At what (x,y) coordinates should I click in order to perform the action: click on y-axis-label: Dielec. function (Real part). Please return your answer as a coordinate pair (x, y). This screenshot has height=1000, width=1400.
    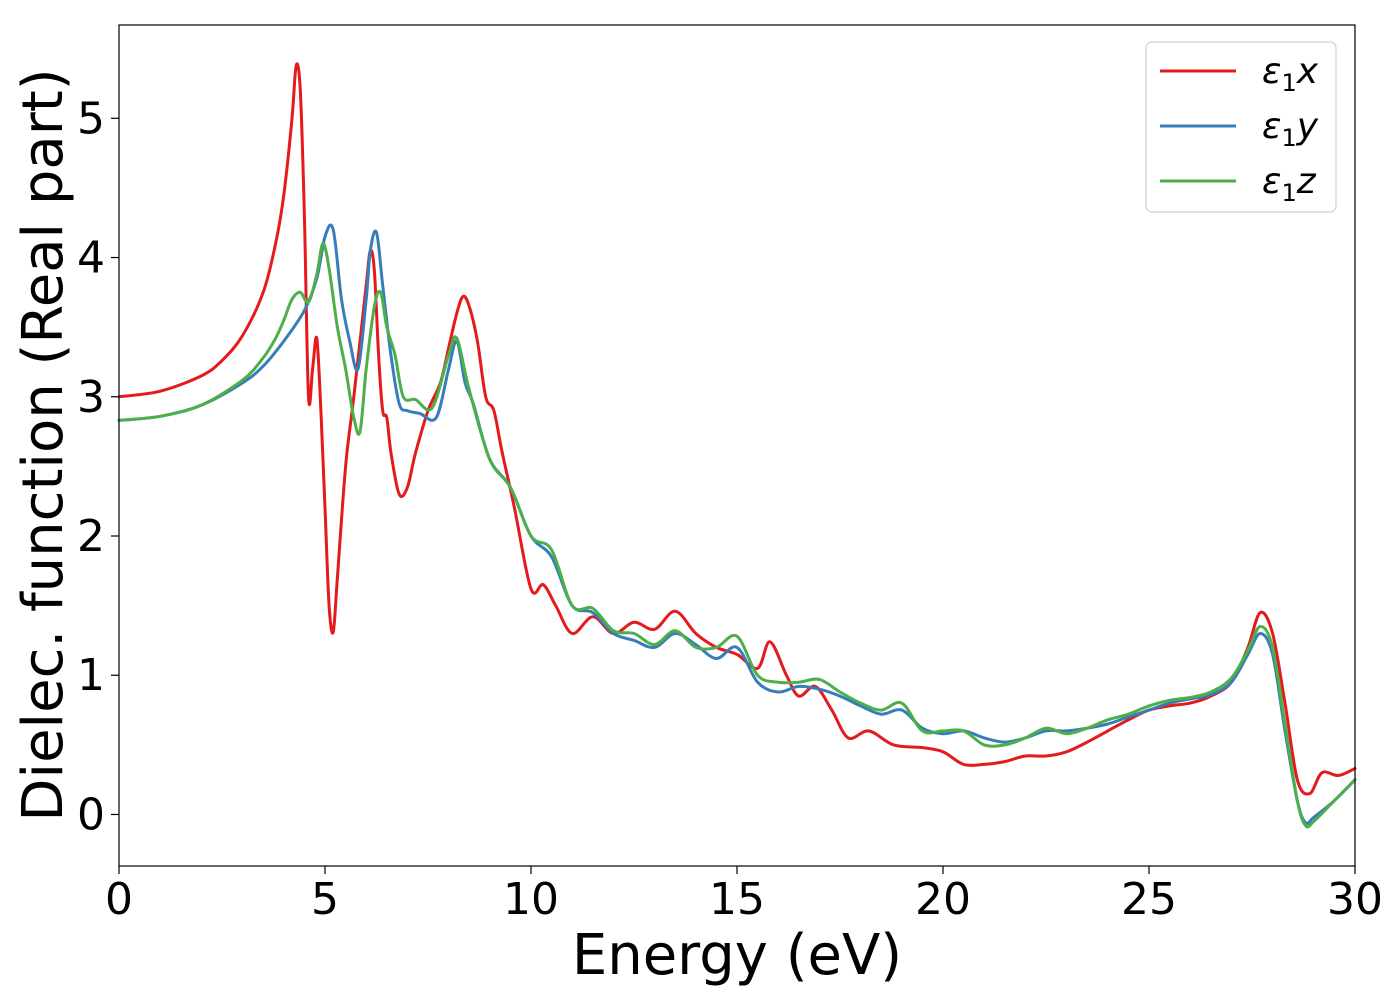
    Looking at the image, I should click on (43, 444).